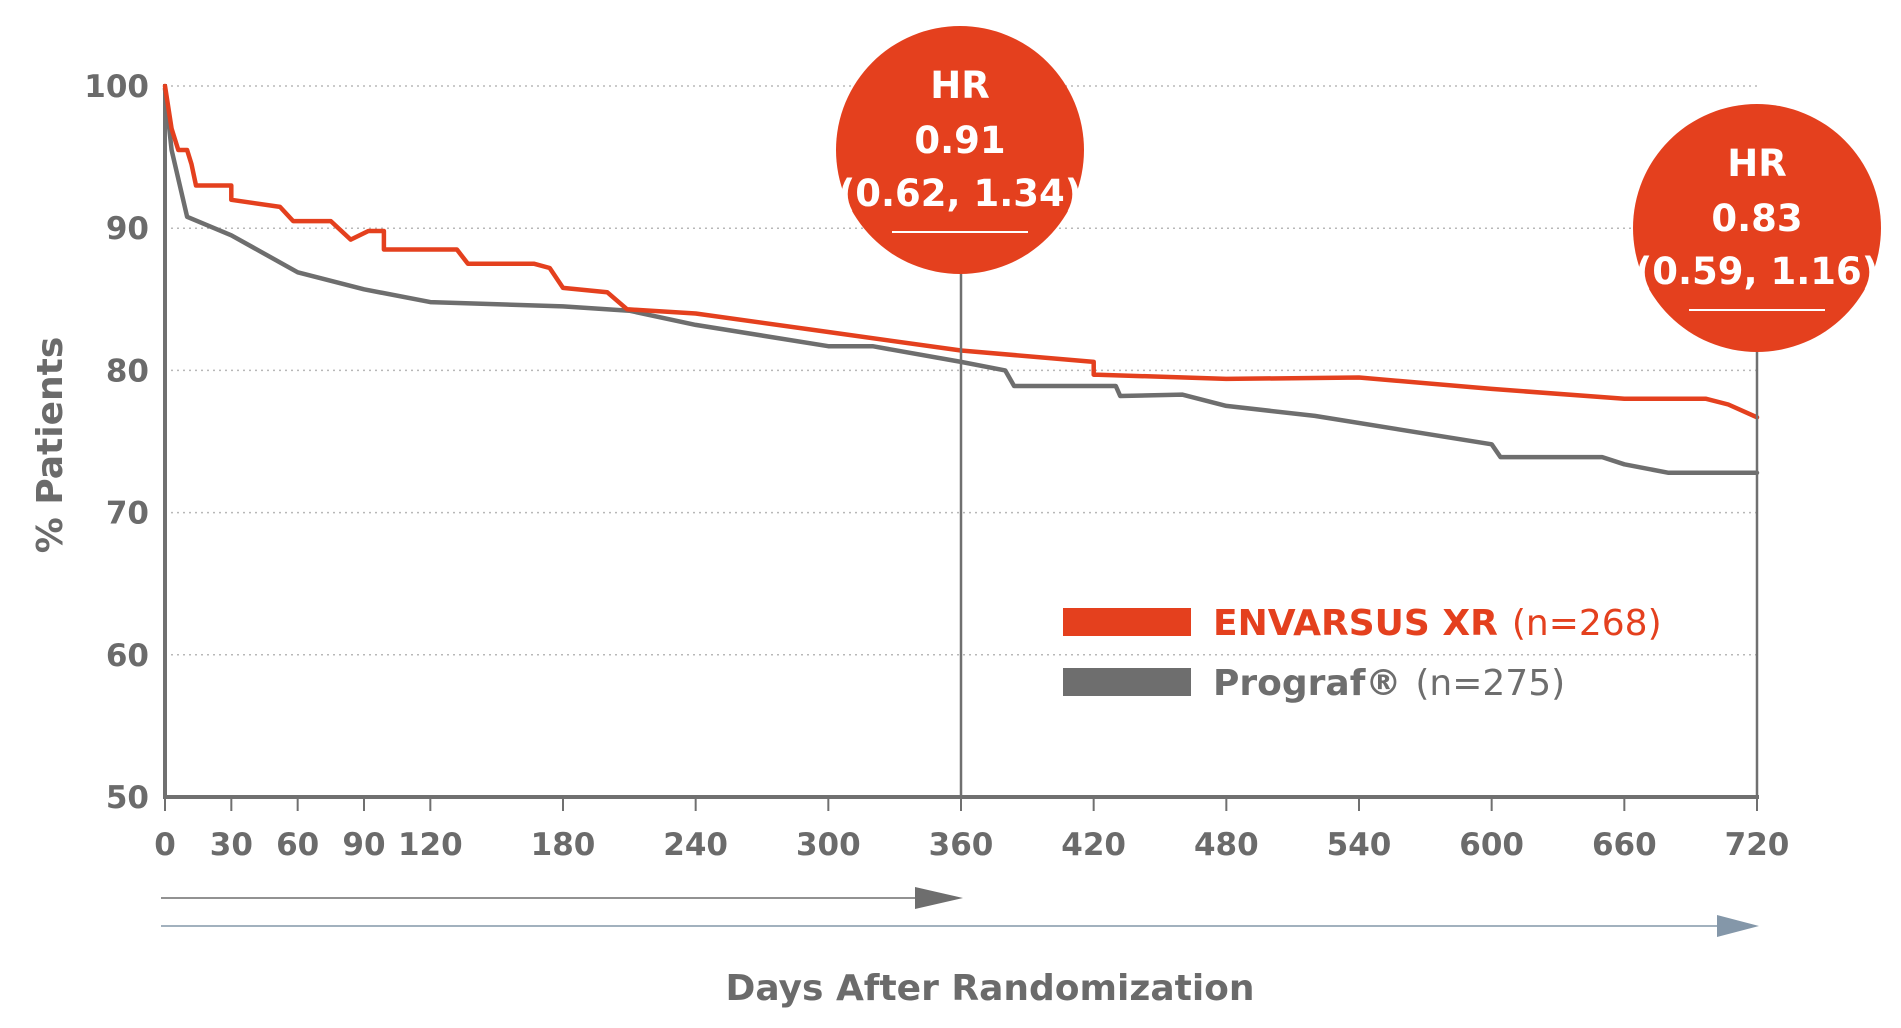  Describe the element at coordinates (127, 798) in the screenshot. I see `y-tick-label-50: 50` at that location.